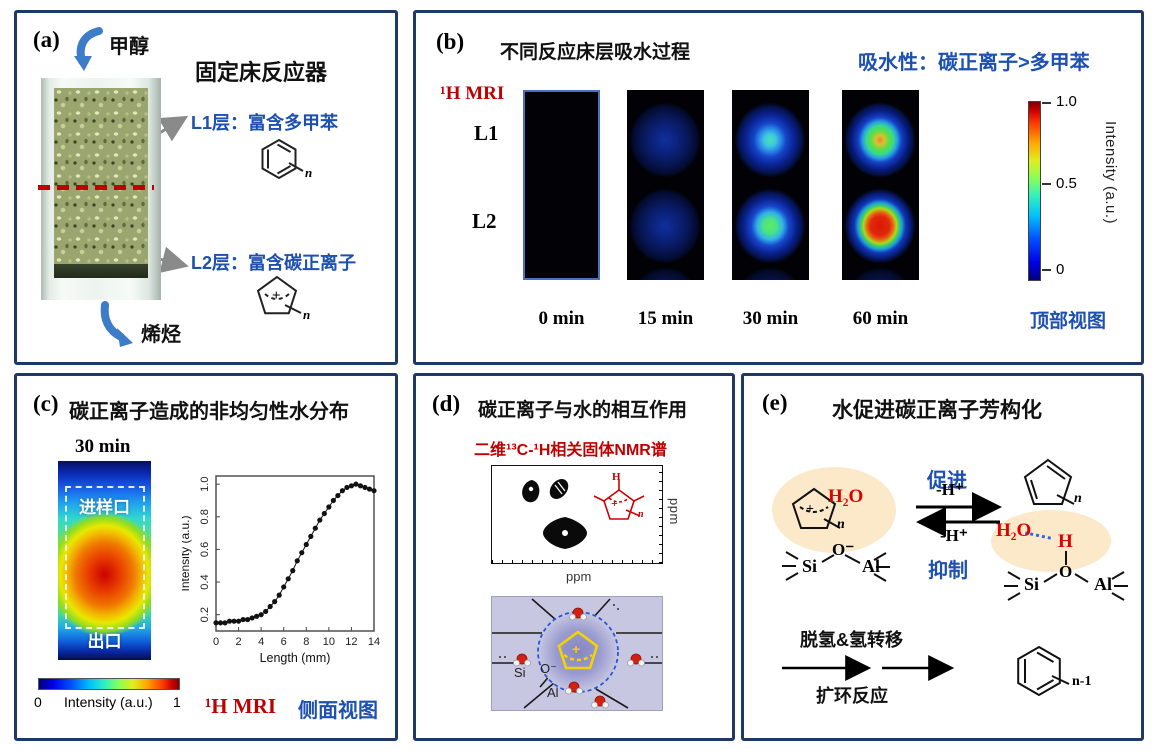 This screenshot has height=751, width=1154. Describe the element at coordinates (295, 658) in the screenshot. I see `svg-text: Length (mm)` at that location.